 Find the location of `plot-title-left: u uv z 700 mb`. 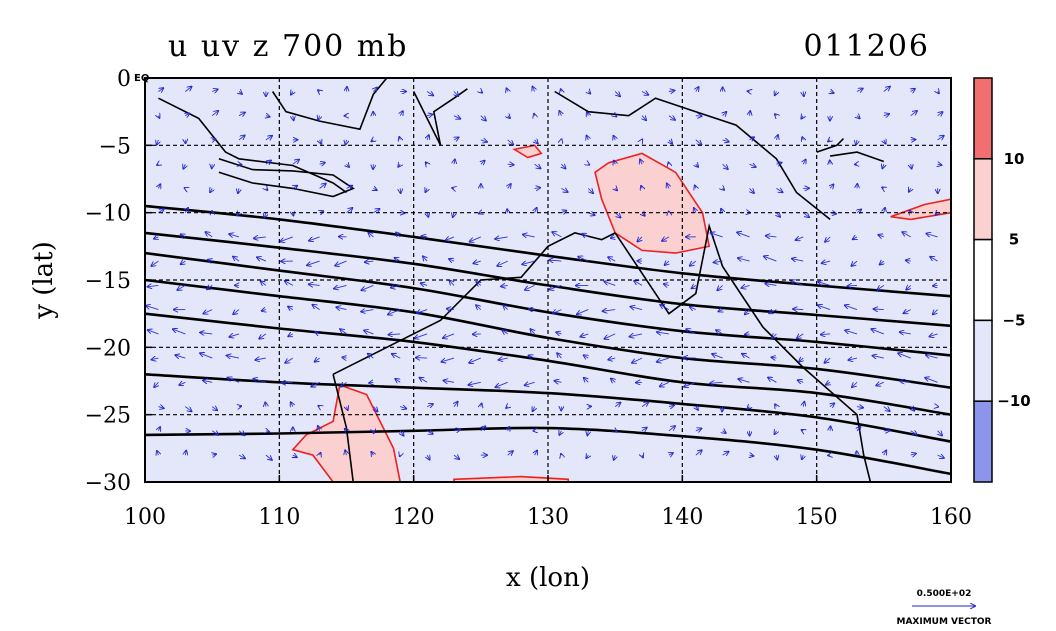

plot-title-left: u uv z 700 mb is located at coordinates (288, 46).